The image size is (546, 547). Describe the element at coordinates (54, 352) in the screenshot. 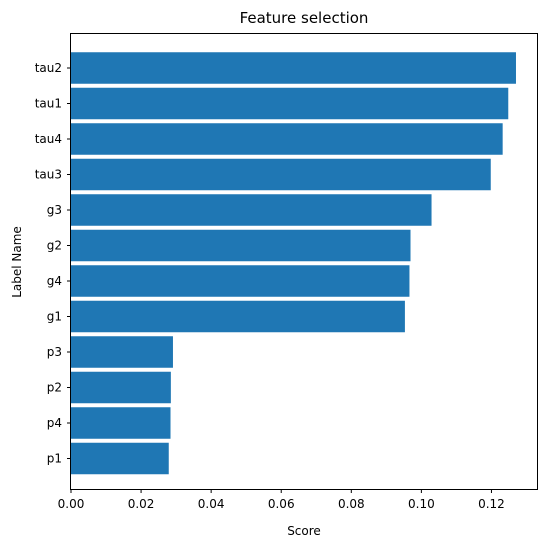

I see `y-tick-label: p3` at that location.